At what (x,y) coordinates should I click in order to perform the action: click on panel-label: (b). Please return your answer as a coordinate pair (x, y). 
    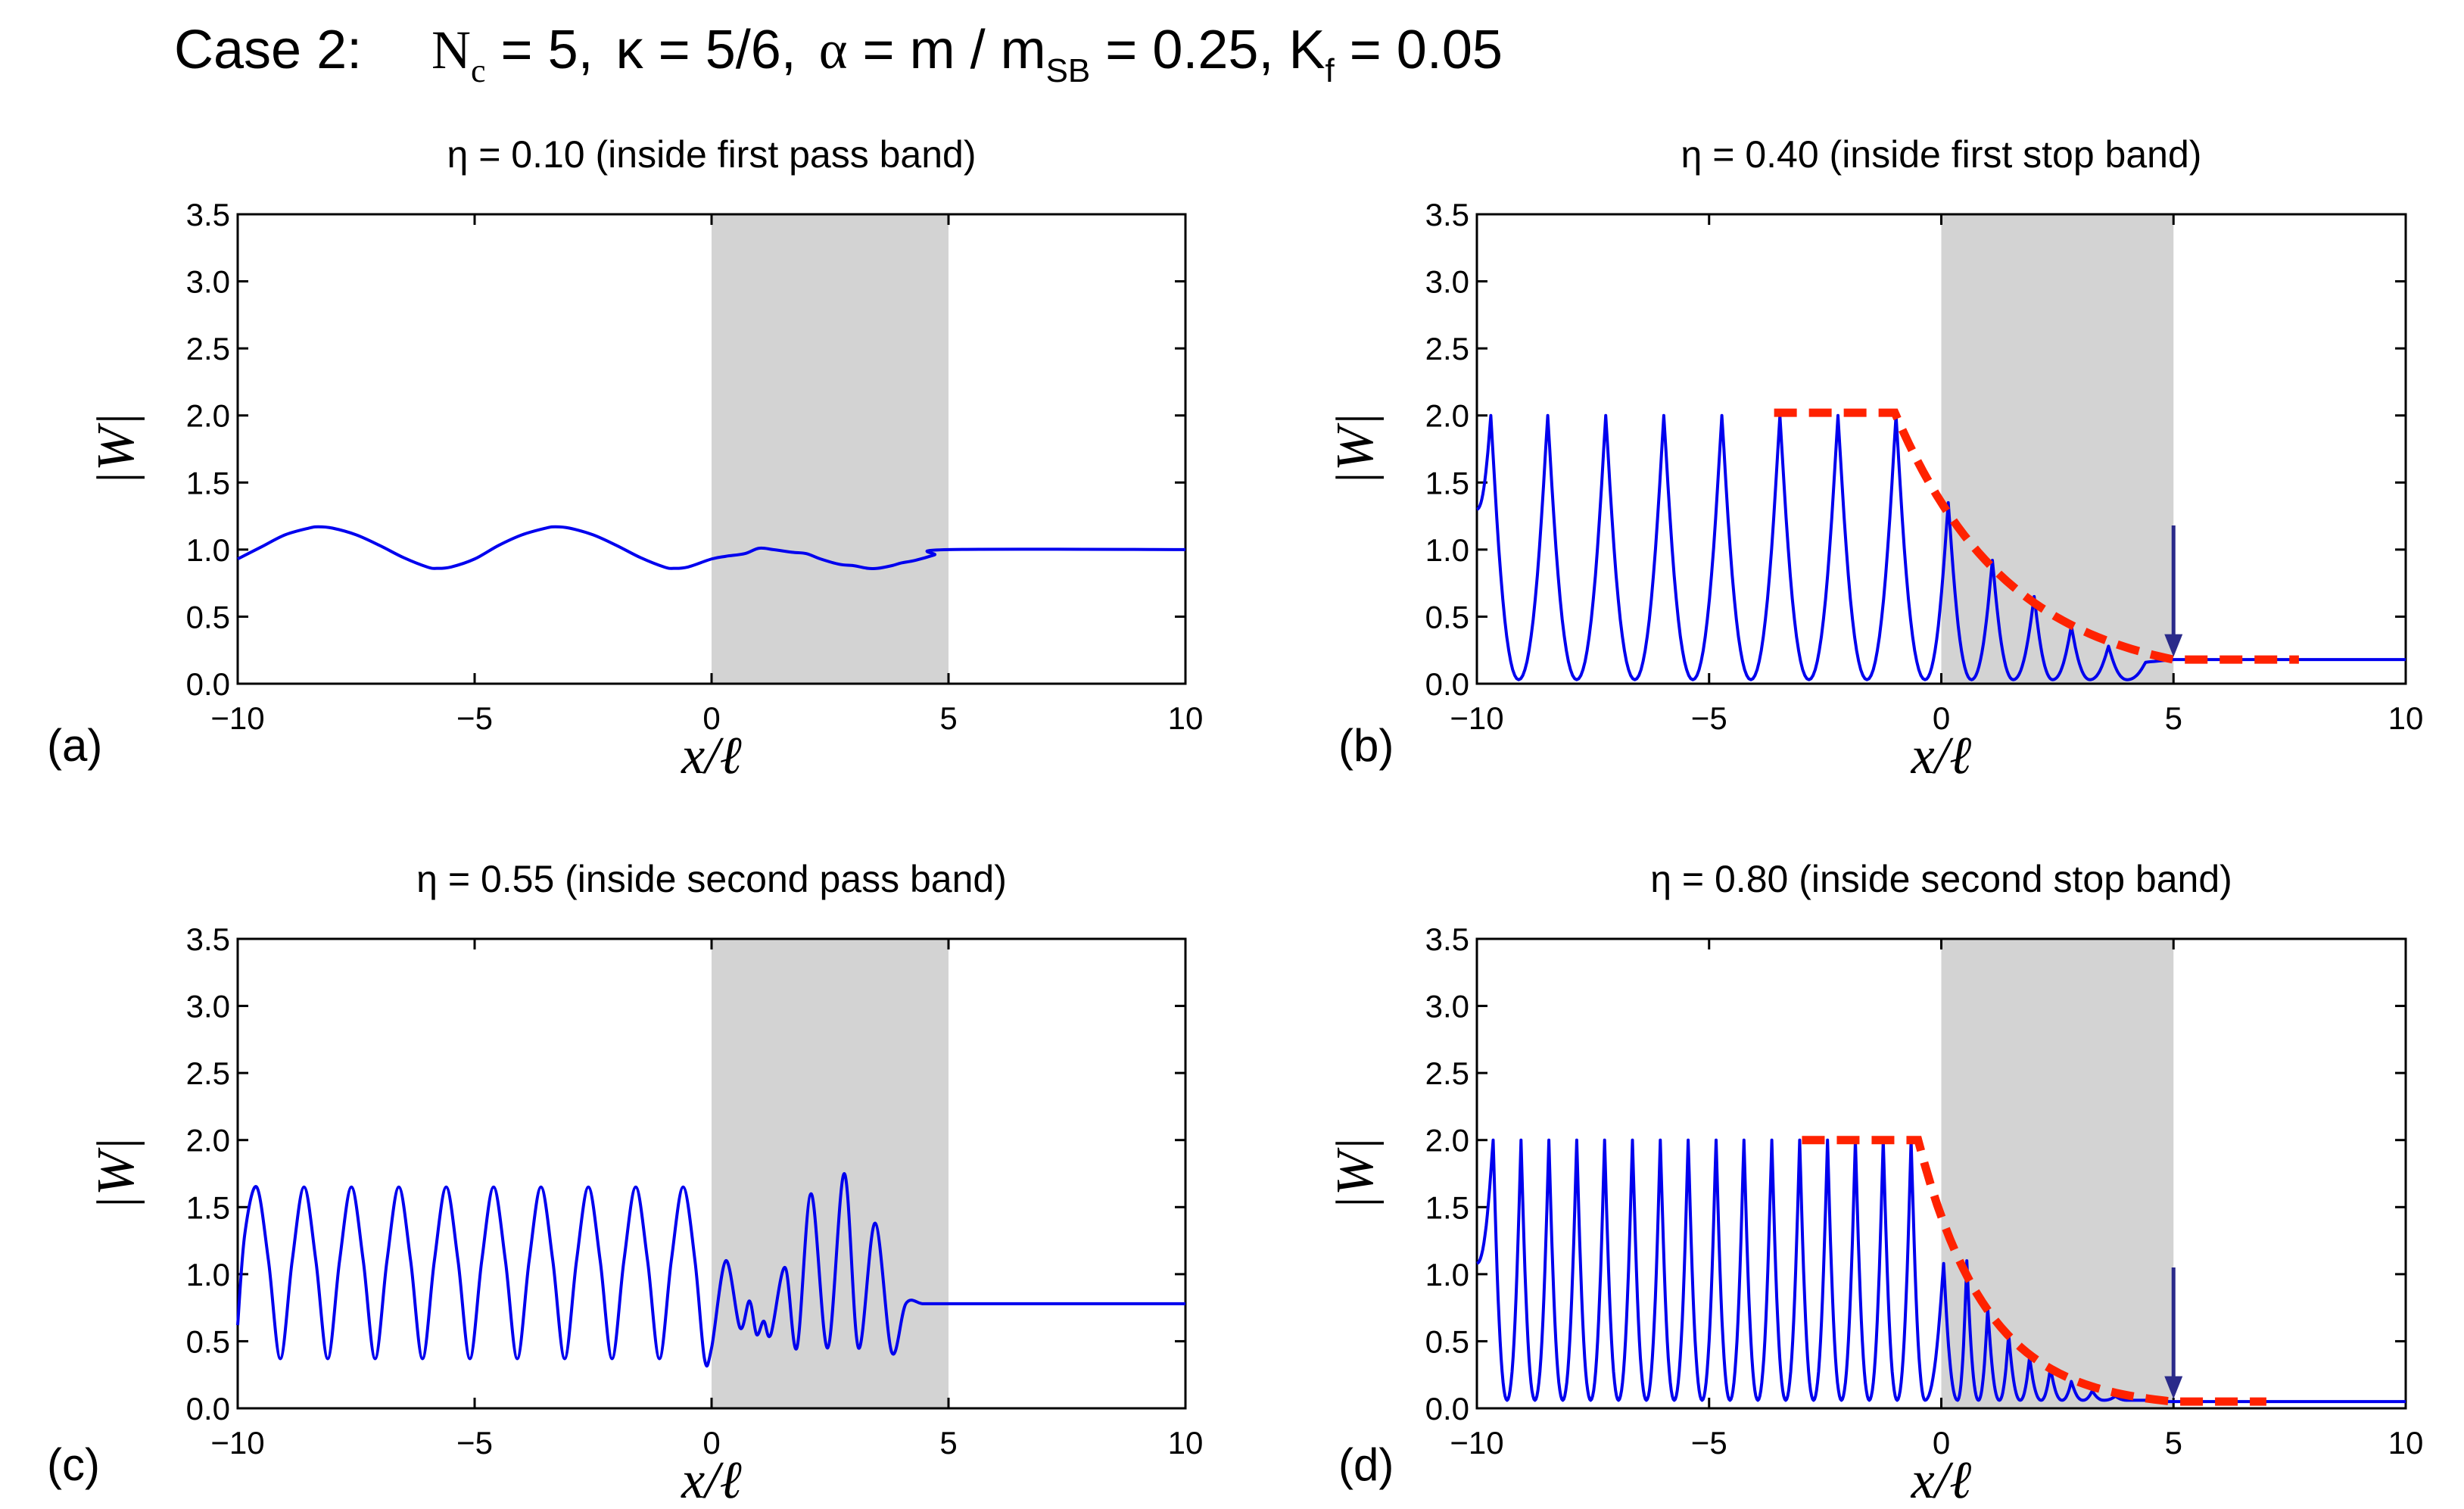
    Looking at the image, I should click on (1366, 746).